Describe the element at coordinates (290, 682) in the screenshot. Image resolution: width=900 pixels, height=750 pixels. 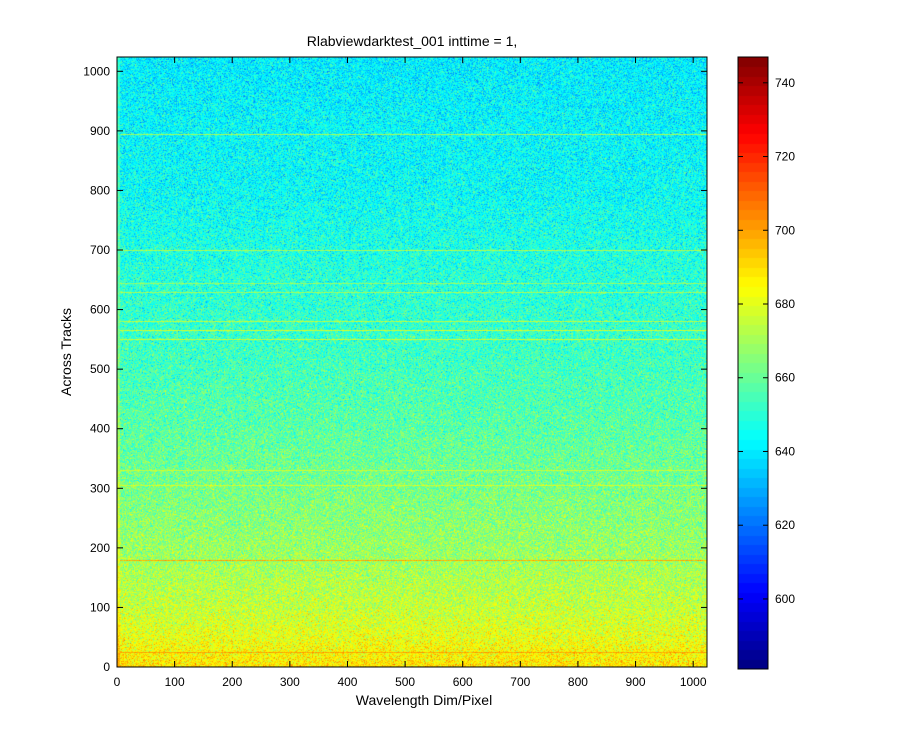
I see `x-tick-label: 300` at that location.